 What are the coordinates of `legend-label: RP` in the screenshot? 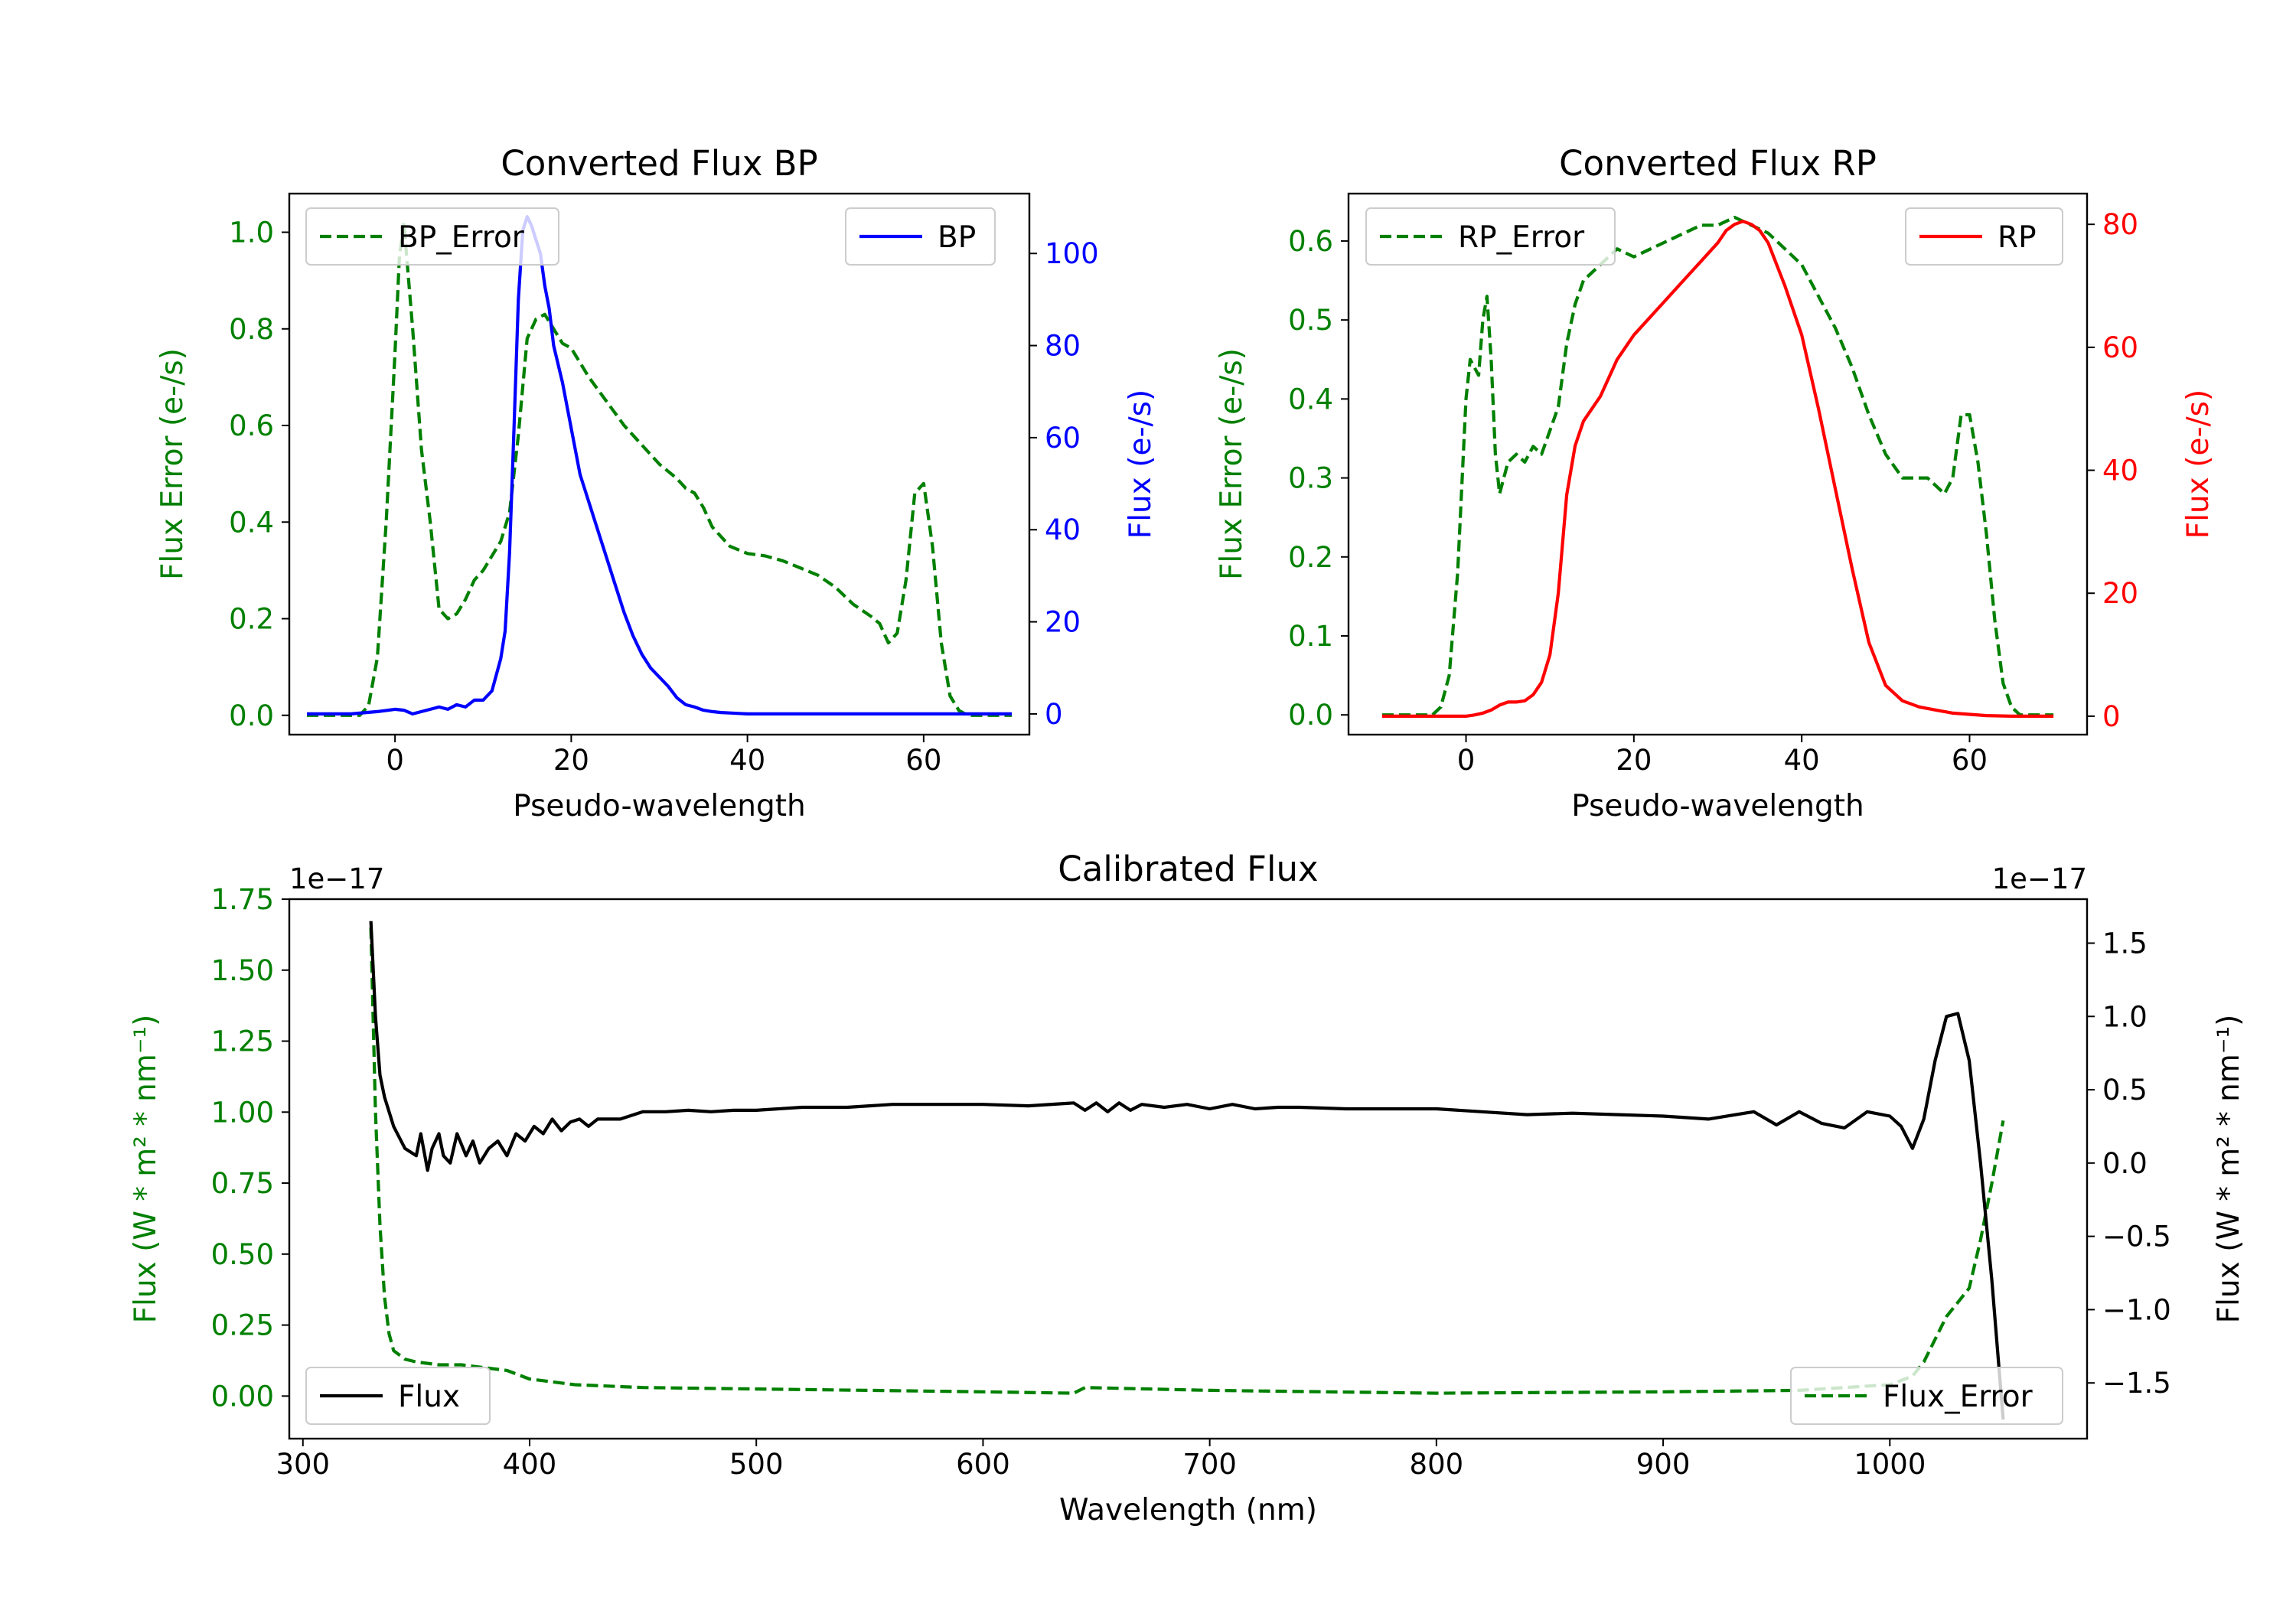 It's located at (2017, 237).